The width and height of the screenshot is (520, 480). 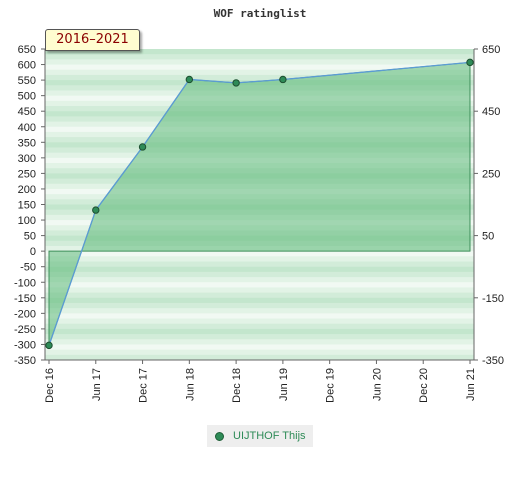 I want to click on right-tick-label: 250, so click(x=491, y=174).